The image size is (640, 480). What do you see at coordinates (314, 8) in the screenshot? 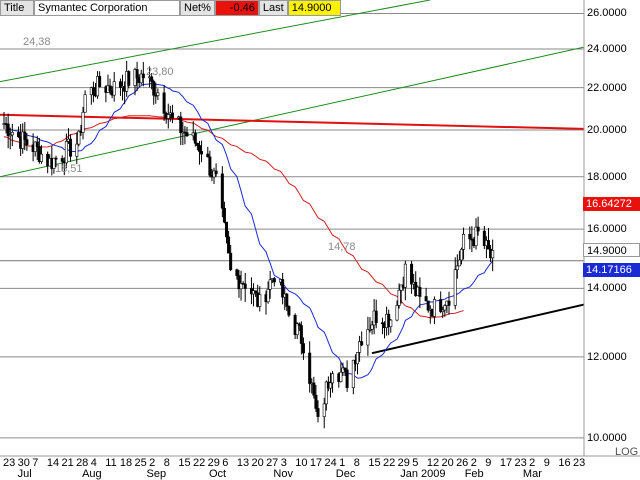
I see `last-value: 14.9000` at bounding box center [314, 8].